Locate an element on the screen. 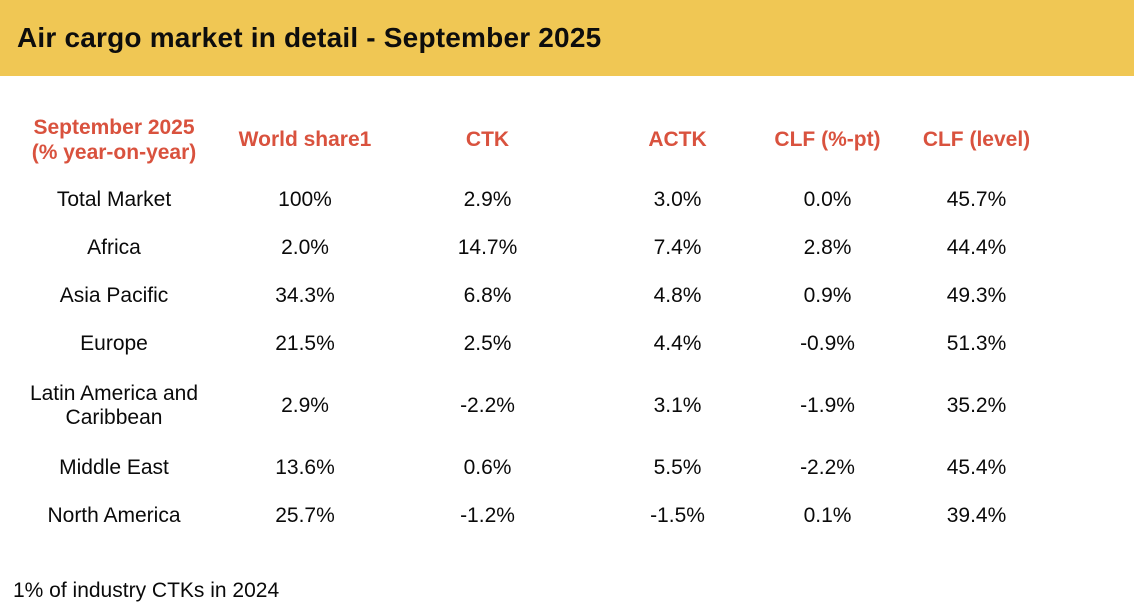 The image size is (1134, 616). ctk-value: -2.2% is located at coordinates (487, 405).